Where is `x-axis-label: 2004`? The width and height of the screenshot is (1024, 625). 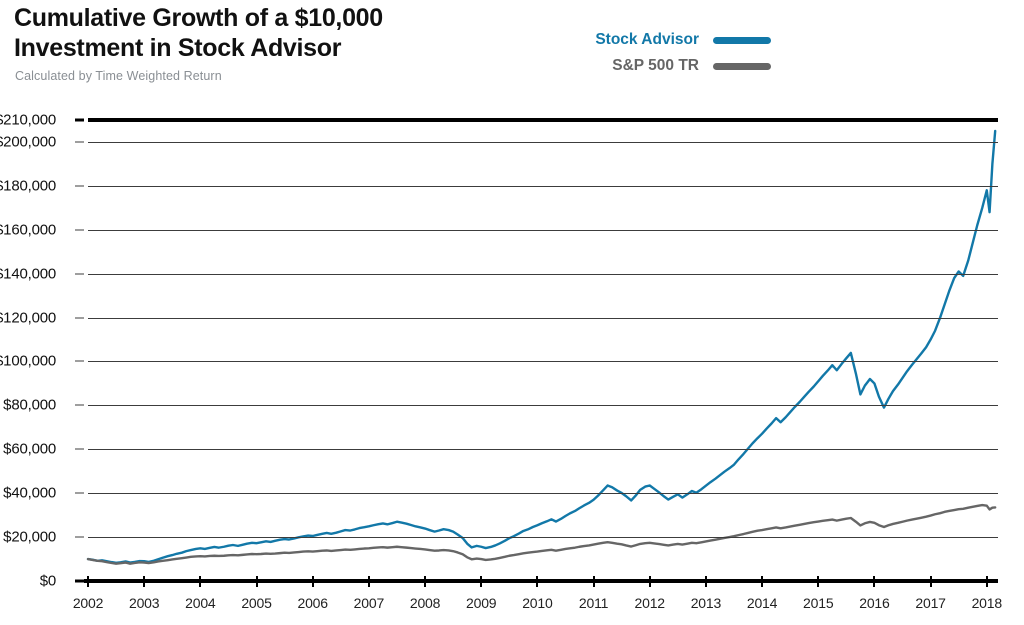
x-axis-label: 2004 is located at coordinates (200, 603).